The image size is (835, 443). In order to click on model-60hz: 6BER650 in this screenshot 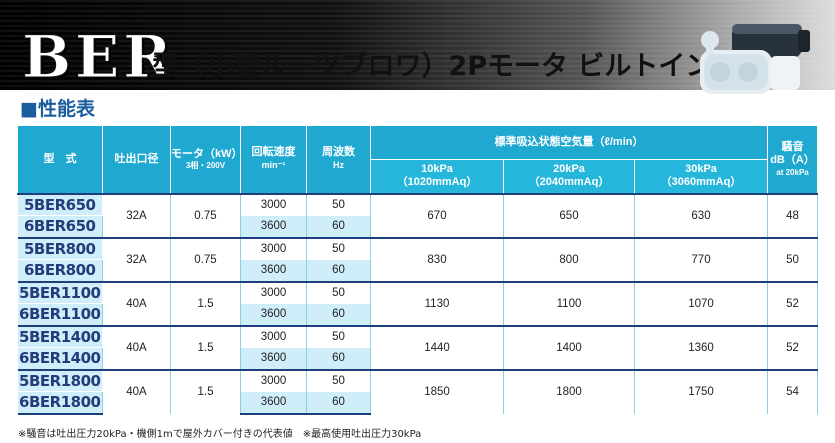, I will do `click(60, 227)`.